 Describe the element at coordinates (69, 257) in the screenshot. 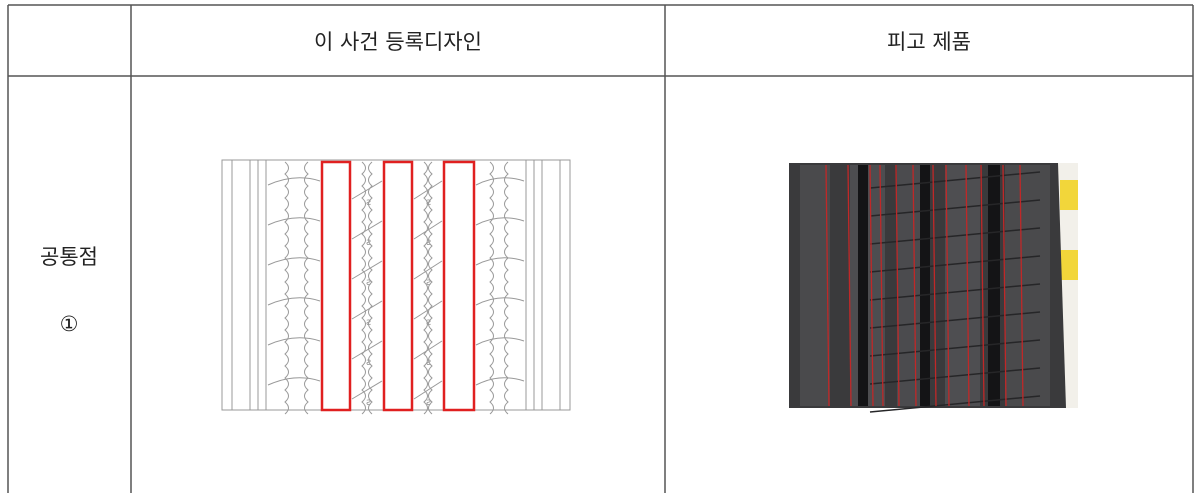

I see `row-label: 공통점` at that location.